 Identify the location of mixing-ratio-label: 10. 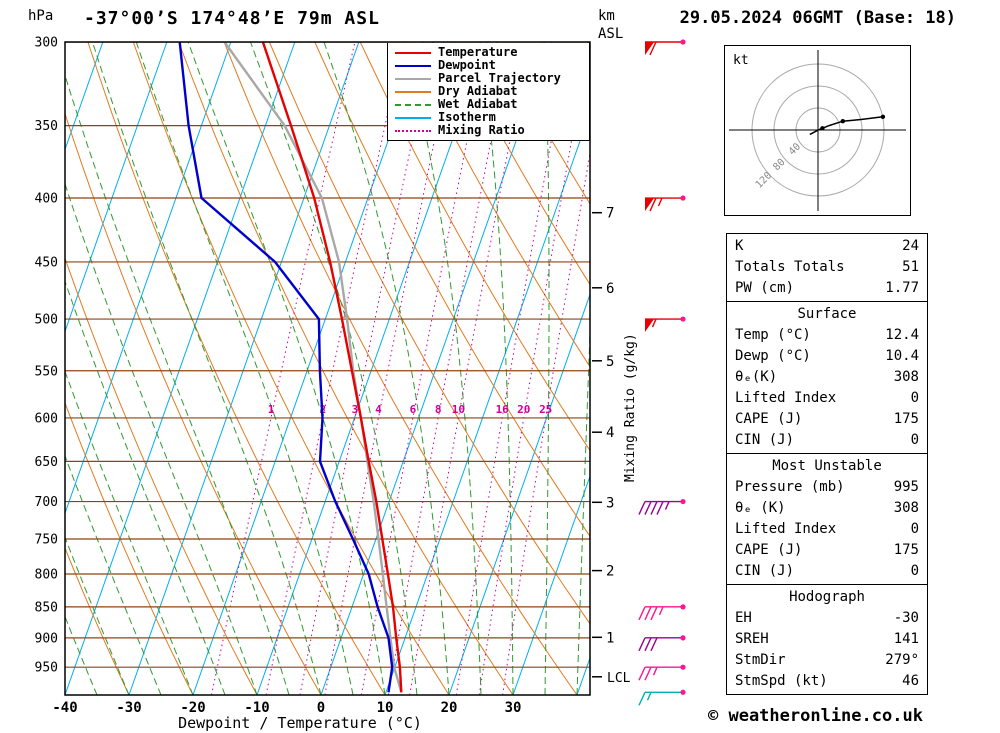
(458, 409).